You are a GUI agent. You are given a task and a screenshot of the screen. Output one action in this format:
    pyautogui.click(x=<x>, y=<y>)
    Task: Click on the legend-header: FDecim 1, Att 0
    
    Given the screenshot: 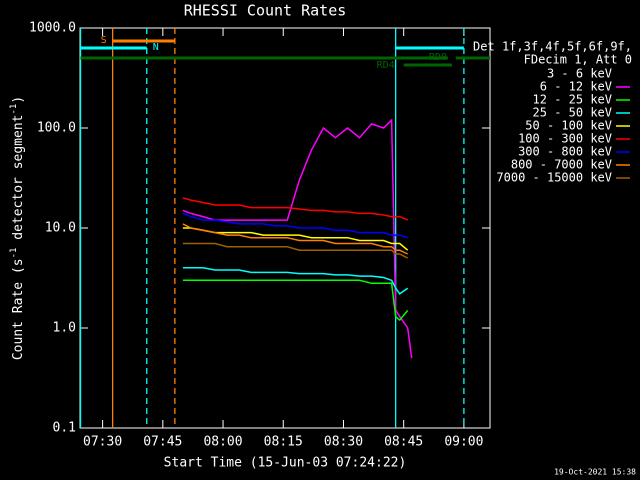 What is the action you would take?
    pyautogui.click(x=578, y=60)
    